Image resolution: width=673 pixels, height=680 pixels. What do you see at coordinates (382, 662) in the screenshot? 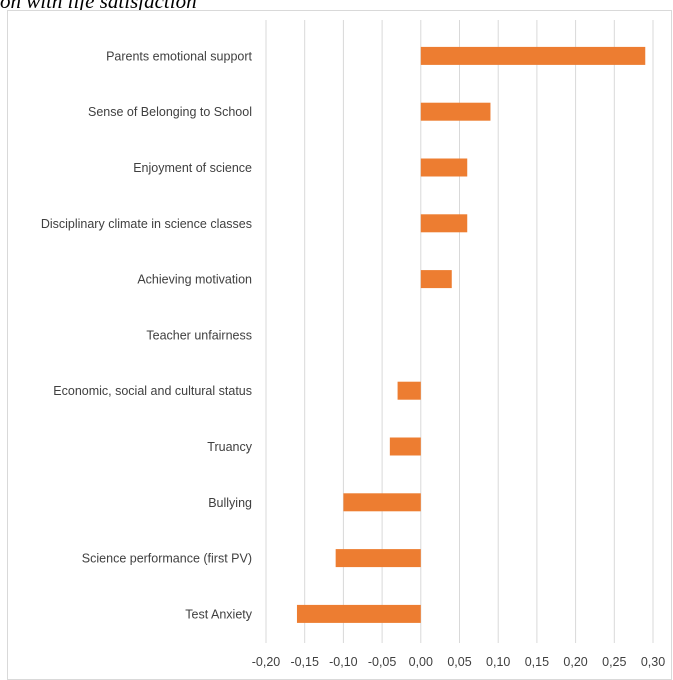
I see `x-tick-label: -0,05` at bounding box center [382, 662].